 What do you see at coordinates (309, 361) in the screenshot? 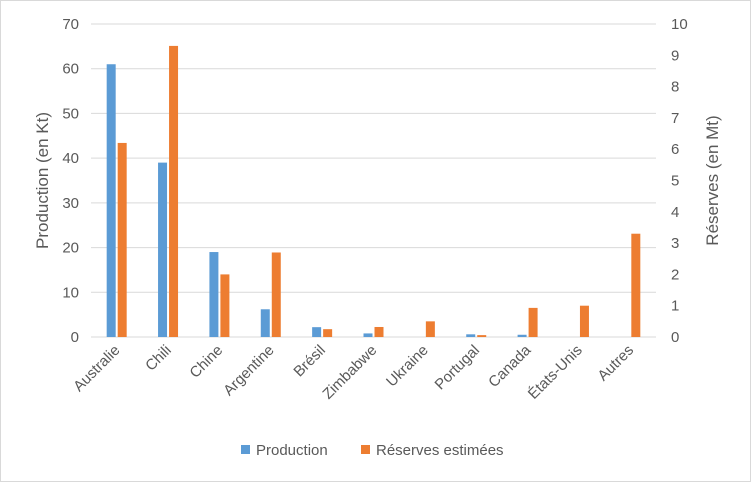
I see `x-tick-label: Brésil` at bounding box center [309, 361].